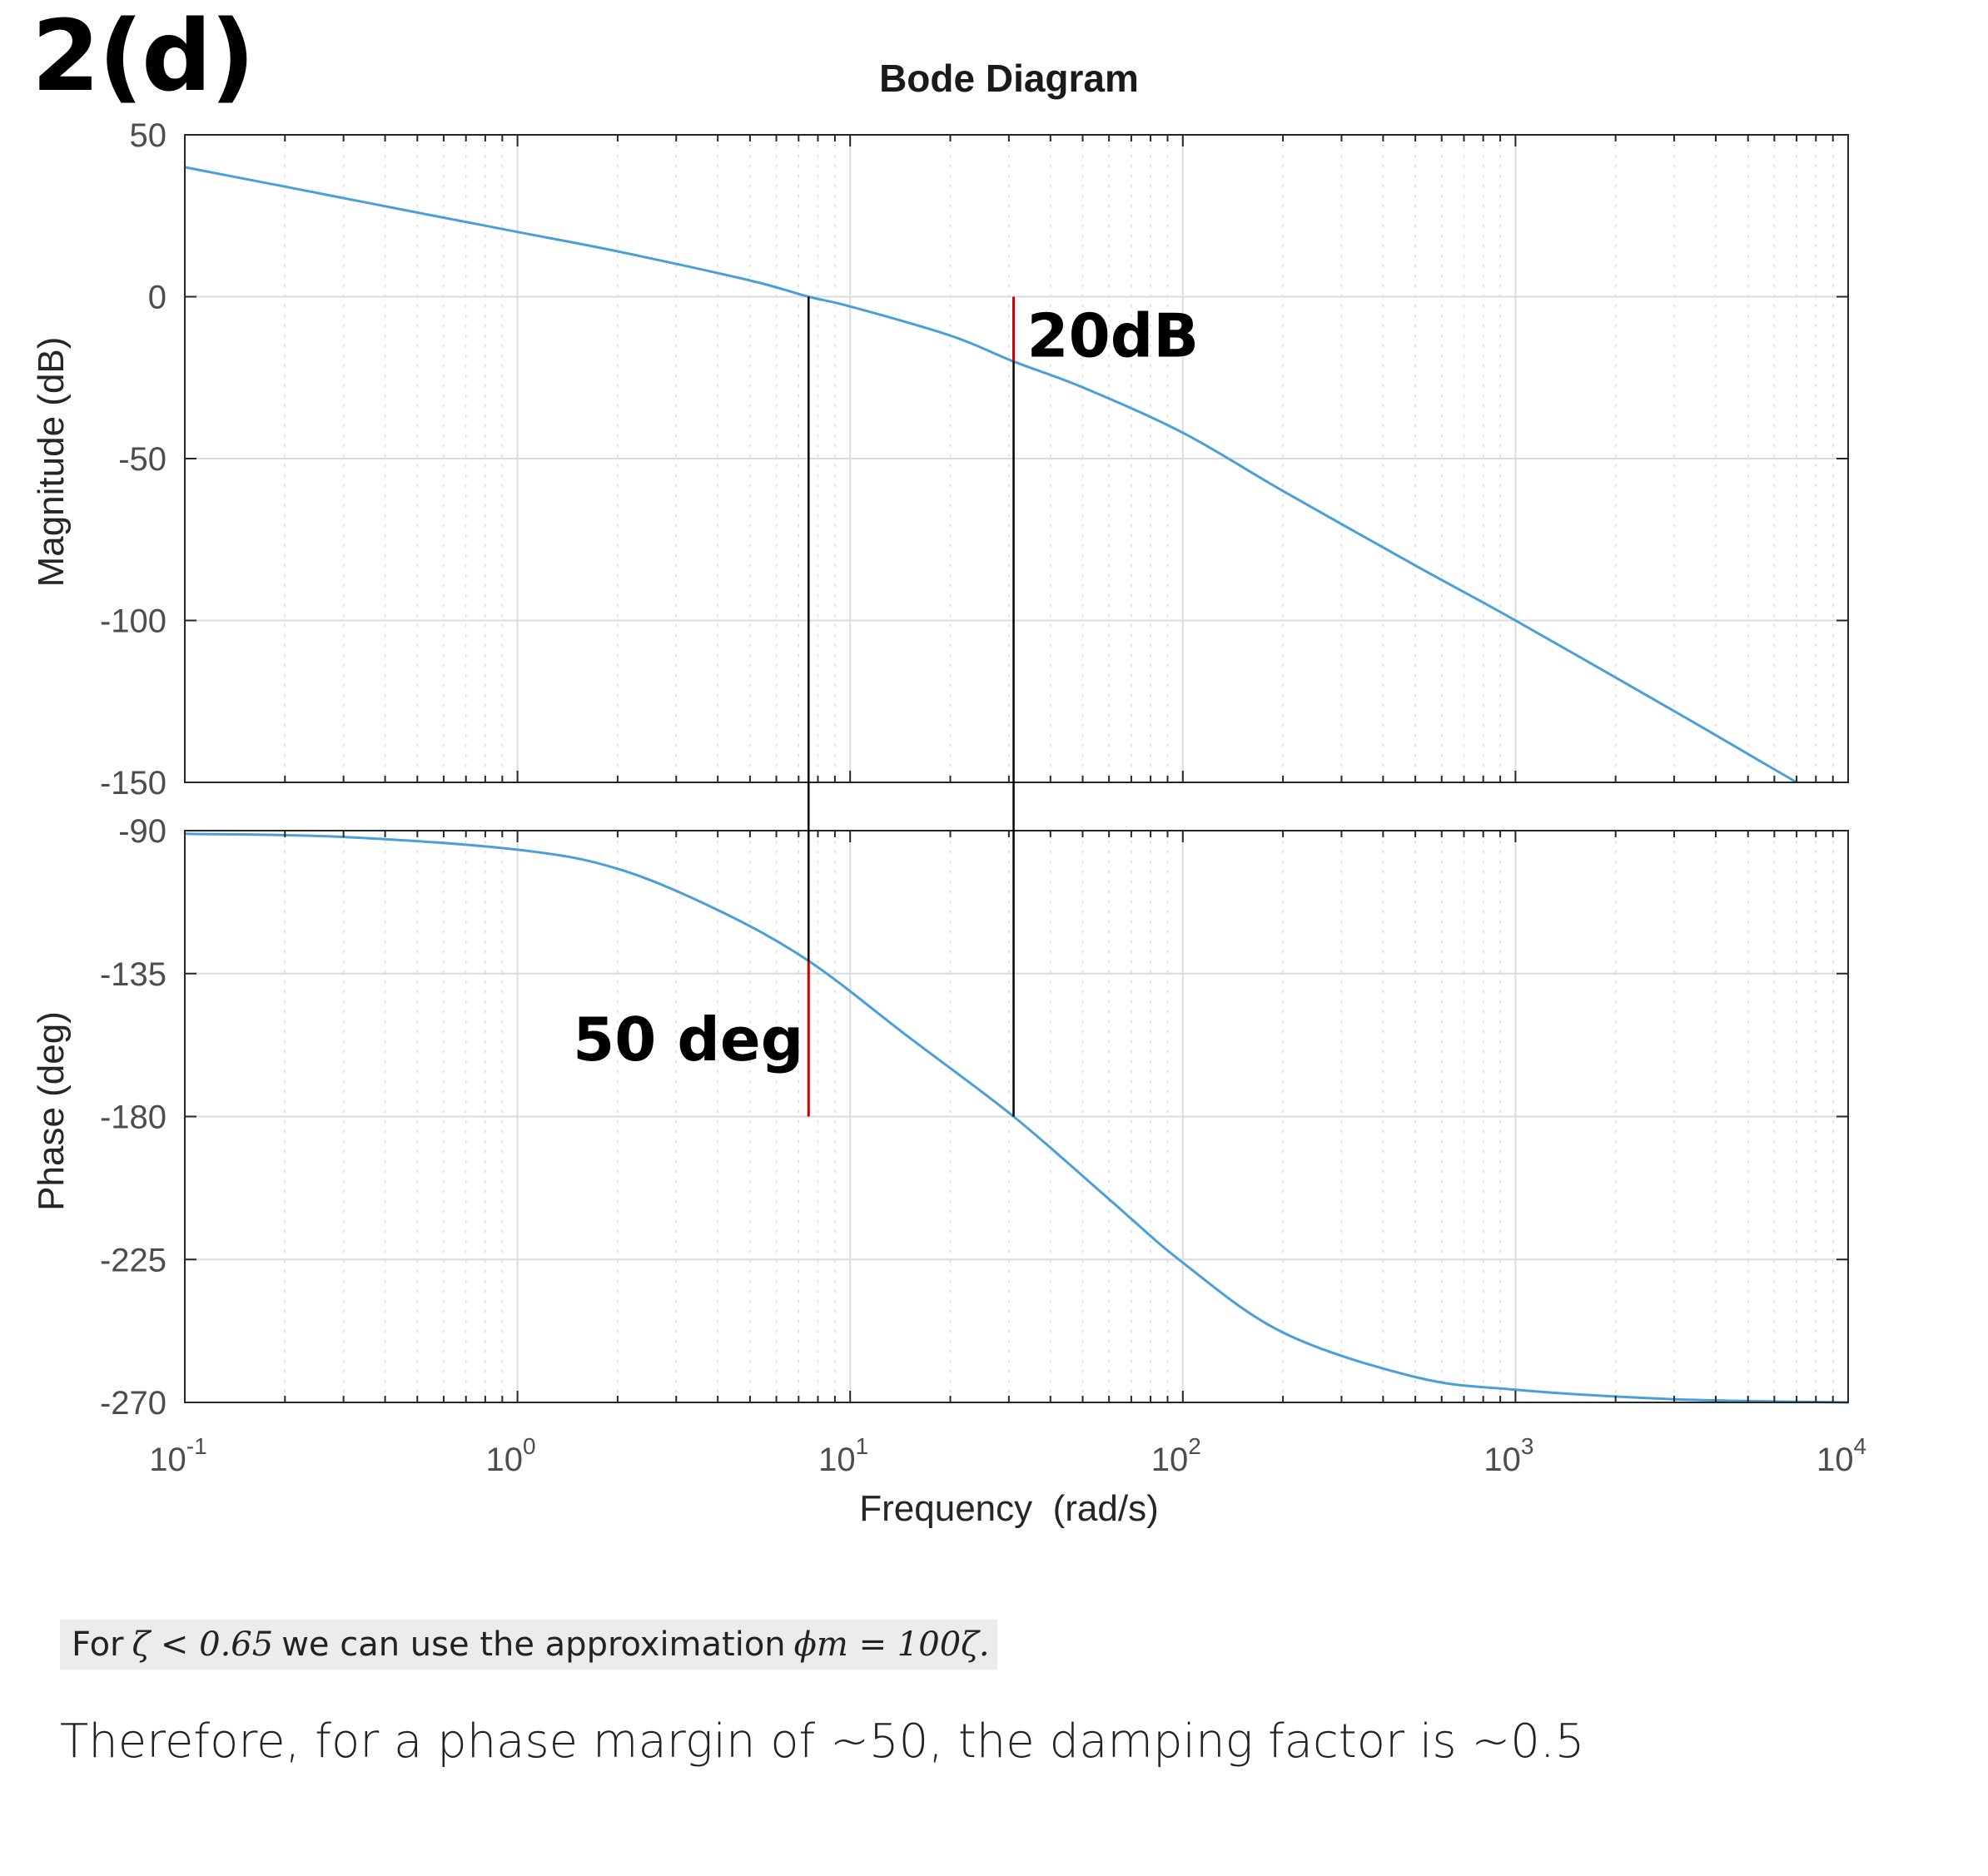 This screenshot has width=1988, height=1876. What do you see at coordinates (1841, 1456) in the screenshot?
I see `x-tick-label: 10⁴` at bounding box center [1841, 1456].